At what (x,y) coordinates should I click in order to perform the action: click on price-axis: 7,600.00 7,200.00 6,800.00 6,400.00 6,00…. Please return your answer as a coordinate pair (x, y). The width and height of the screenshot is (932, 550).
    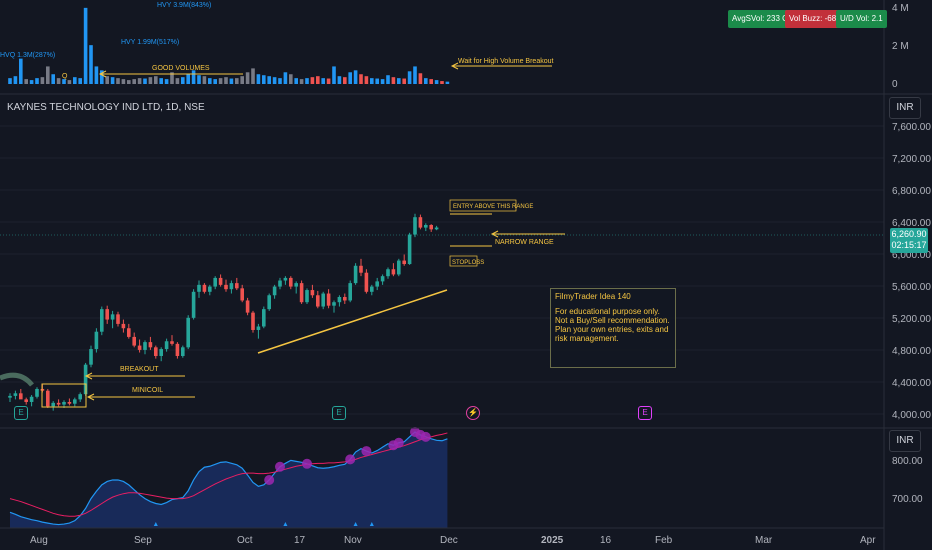
    Looking at the image, I should click on (911, 271).